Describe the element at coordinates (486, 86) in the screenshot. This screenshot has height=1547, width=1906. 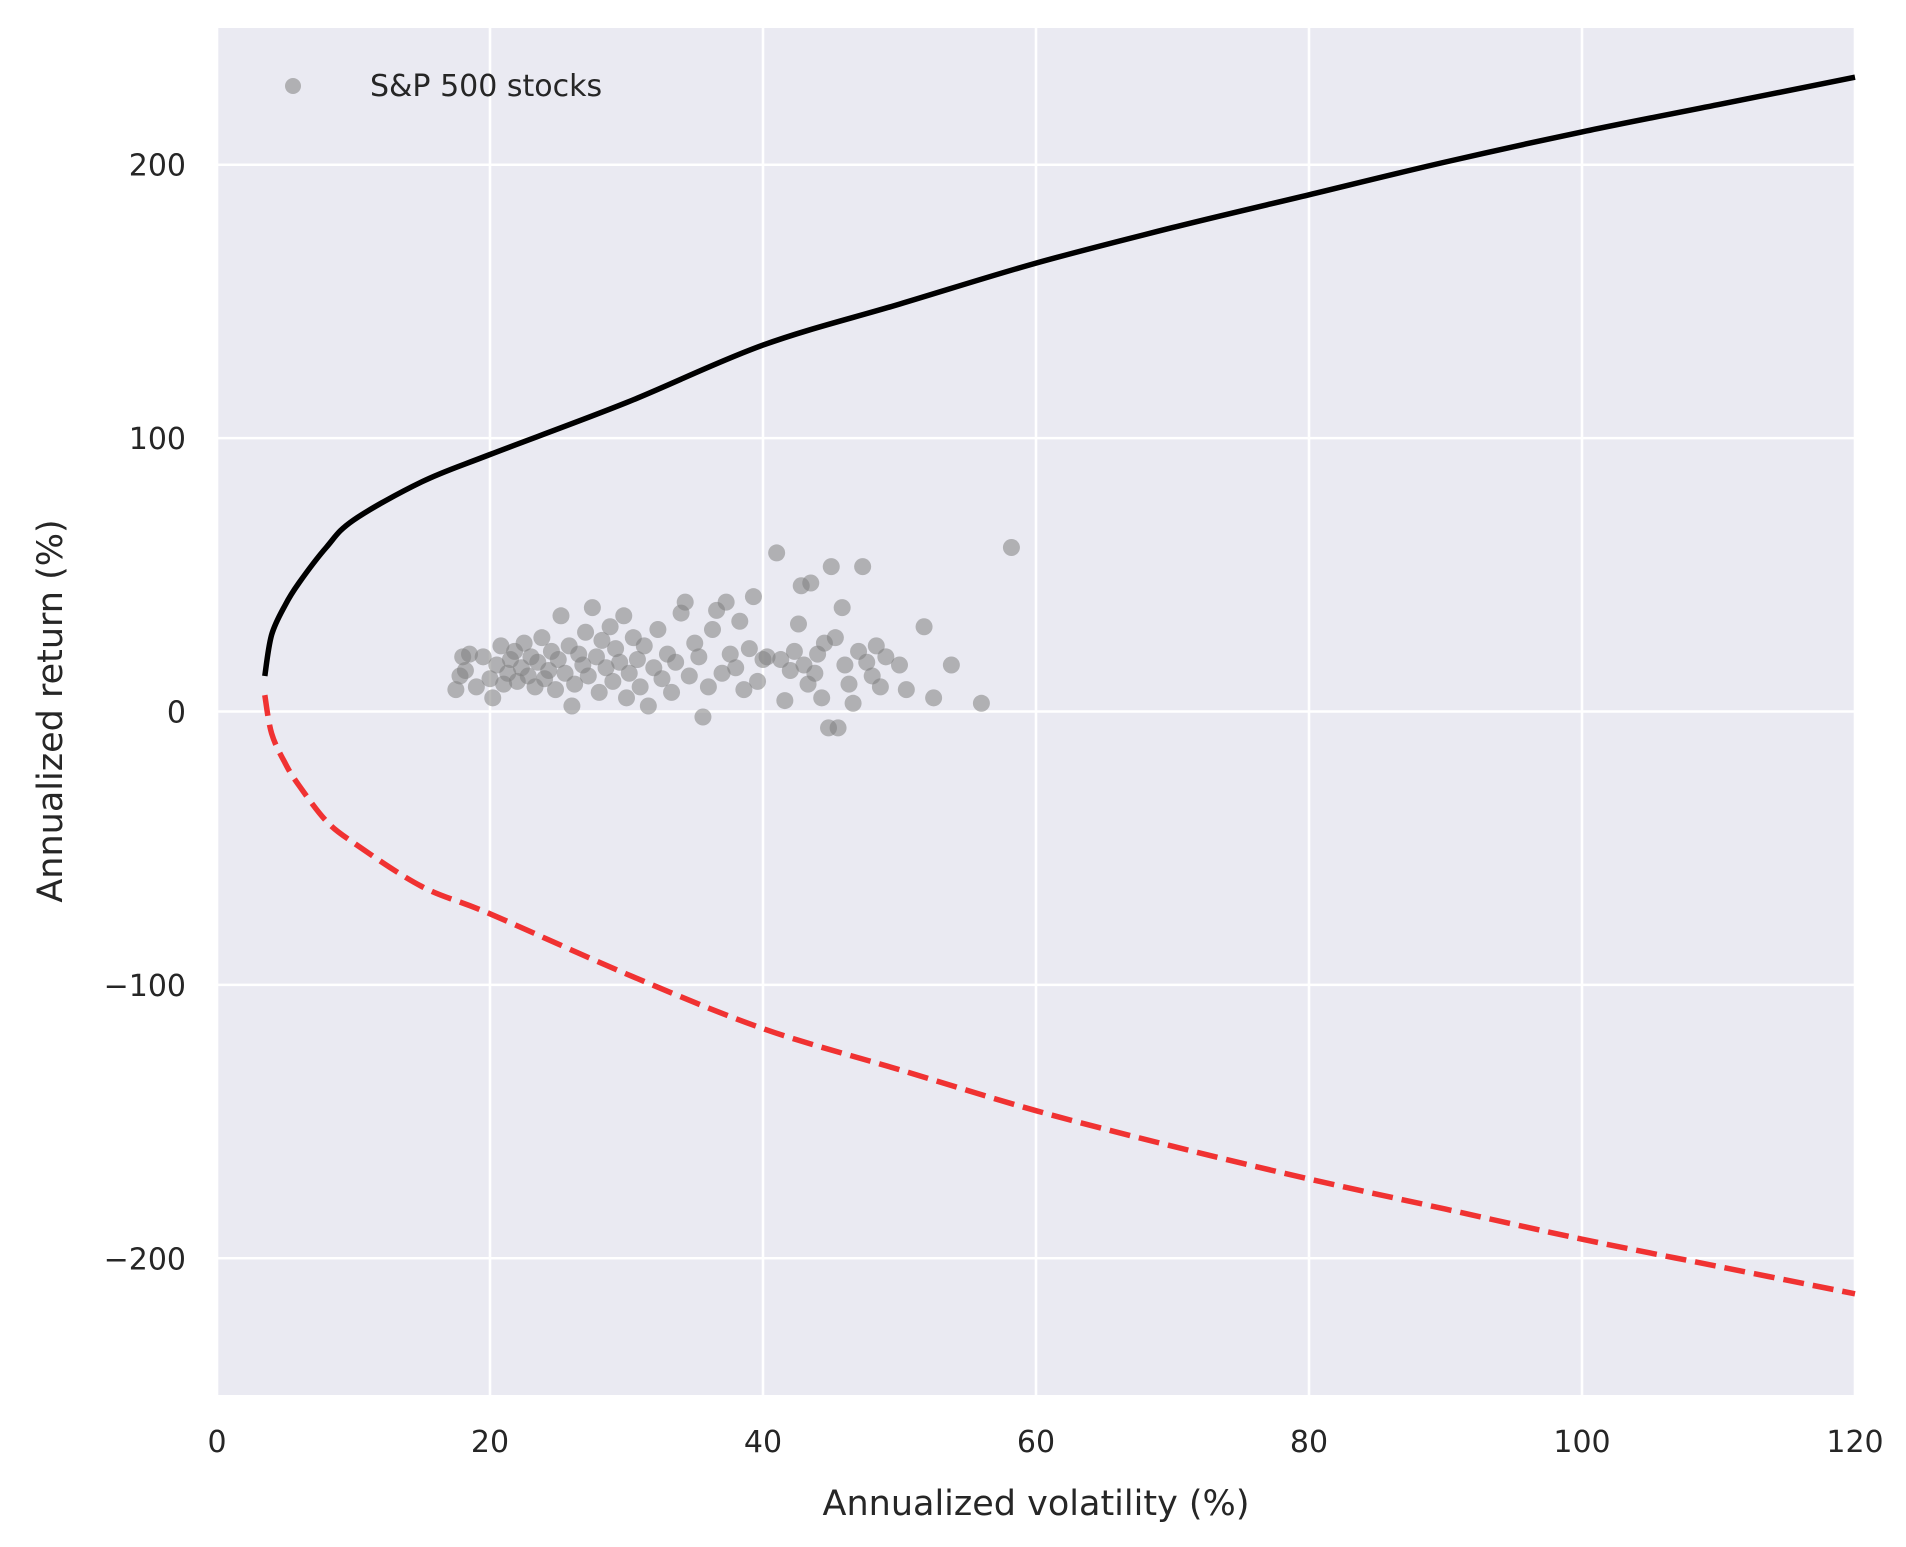
I see `legend-label: S&P 500 stocks` at that location.